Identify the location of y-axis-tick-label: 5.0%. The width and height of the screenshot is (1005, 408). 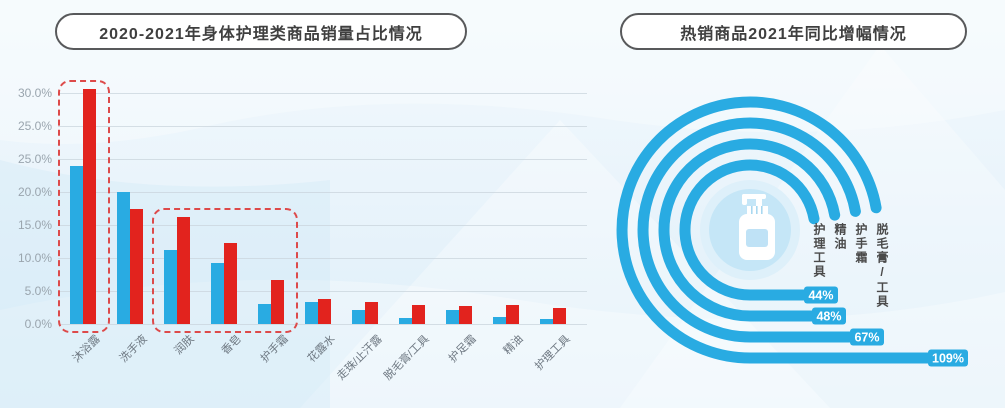
(38, 291).